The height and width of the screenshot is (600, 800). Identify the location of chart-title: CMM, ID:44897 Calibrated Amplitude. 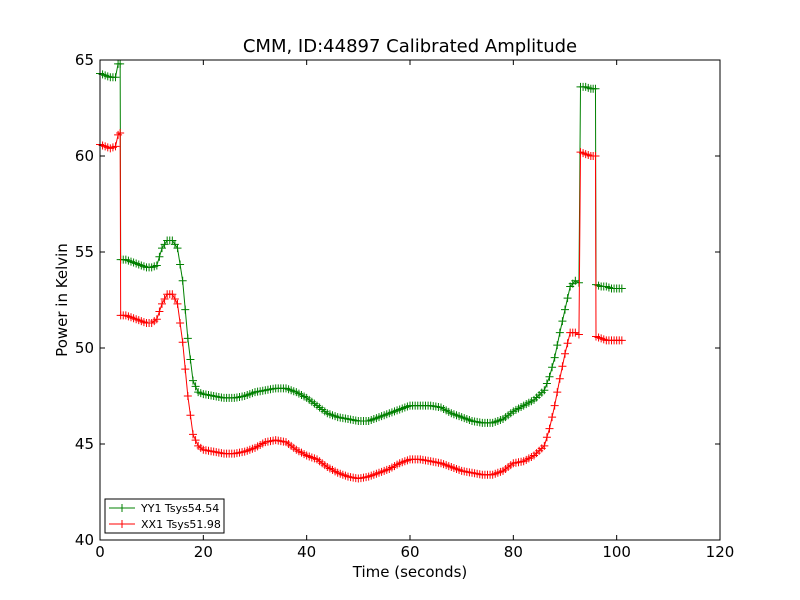
(410, 46).